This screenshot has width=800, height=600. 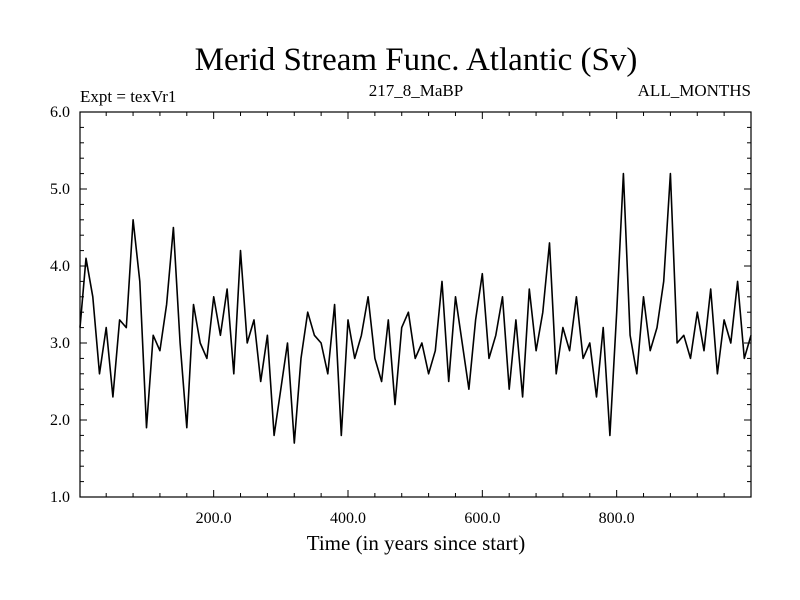 I want to click on experiment-label: Expt = texVr1, so click(x=128, y=96).